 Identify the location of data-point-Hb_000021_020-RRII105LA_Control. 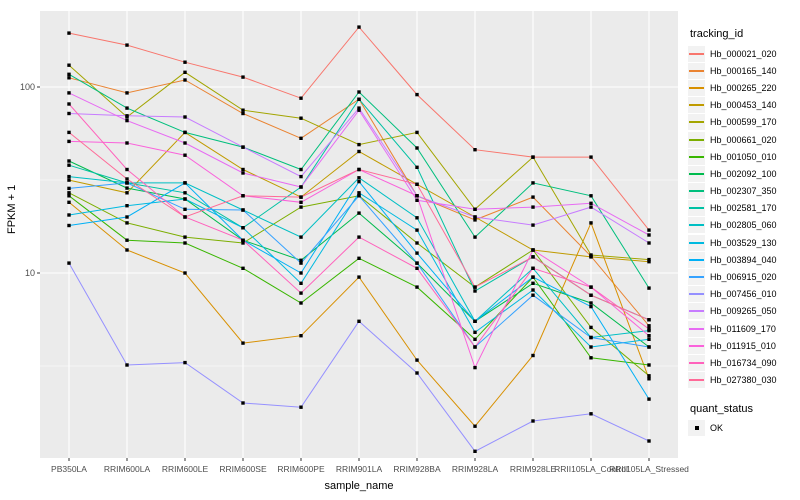
(591, 157).